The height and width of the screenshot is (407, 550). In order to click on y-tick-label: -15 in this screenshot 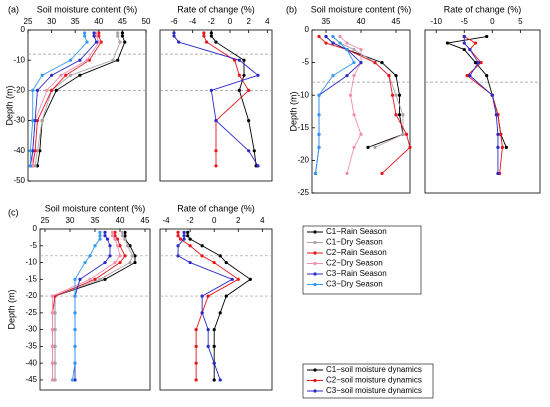, I will do `click(303, 127)`.